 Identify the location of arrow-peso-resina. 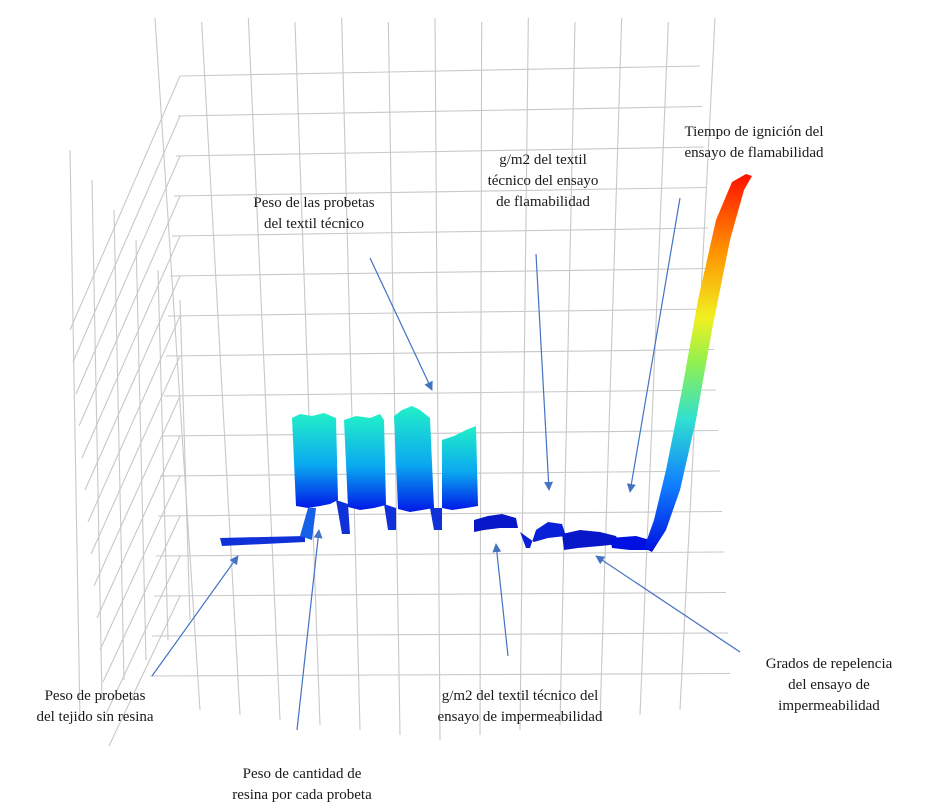
(309, 630).